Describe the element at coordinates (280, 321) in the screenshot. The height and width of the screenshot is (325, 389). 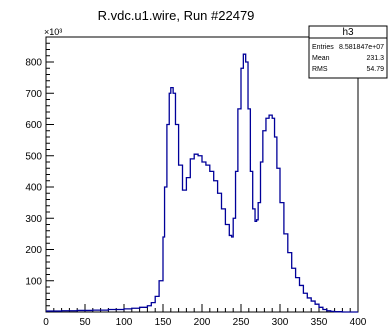
I see `x-tick-label: 300` at that location.